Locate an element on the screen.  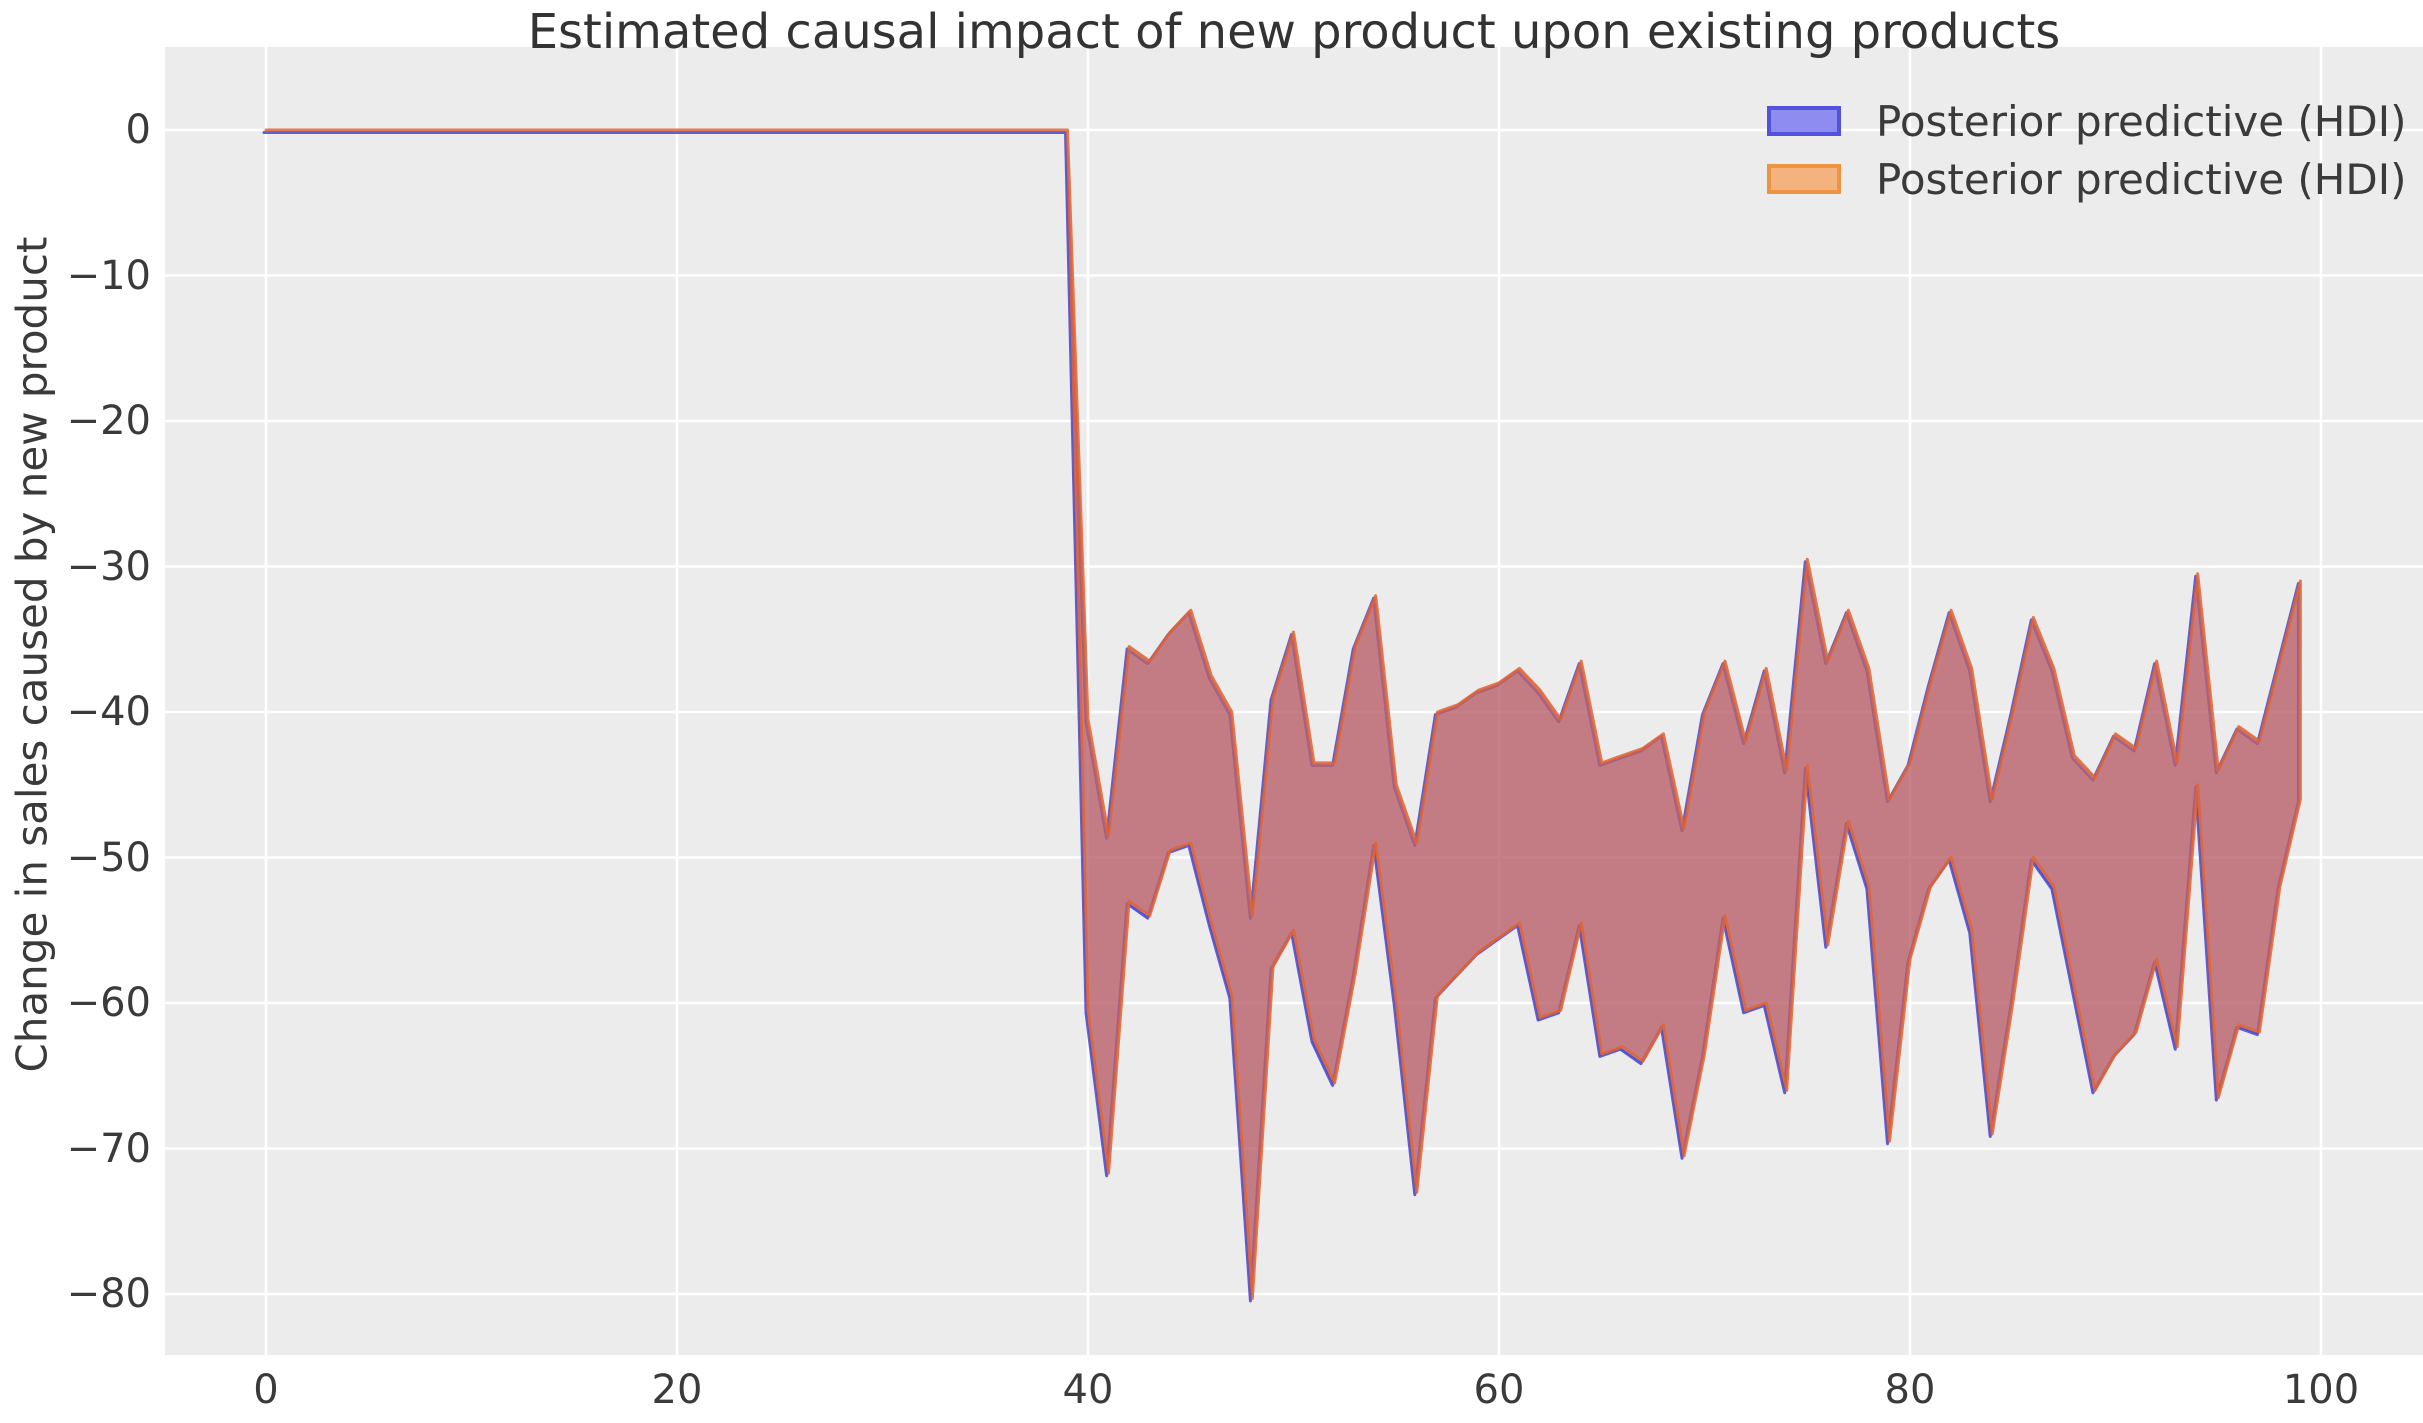
y-tick-label: 0 is located at coordinates (138, 130).